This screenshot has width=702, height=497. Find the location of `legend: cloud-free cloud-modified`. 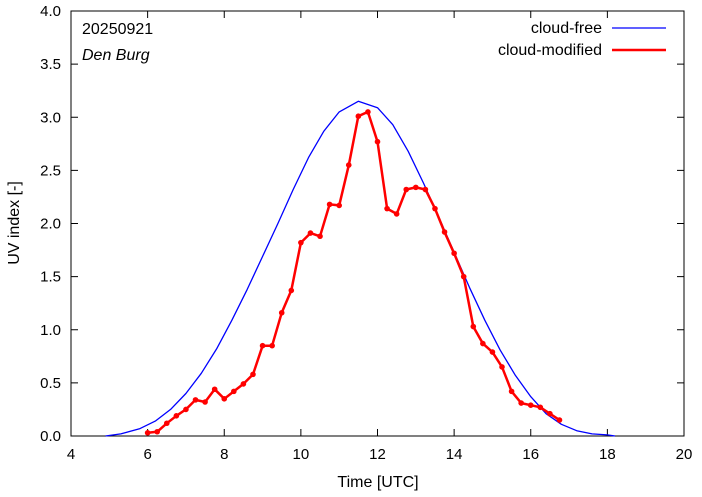

legend: cloud-free cloud-modified is located at coordinates (582, 39).